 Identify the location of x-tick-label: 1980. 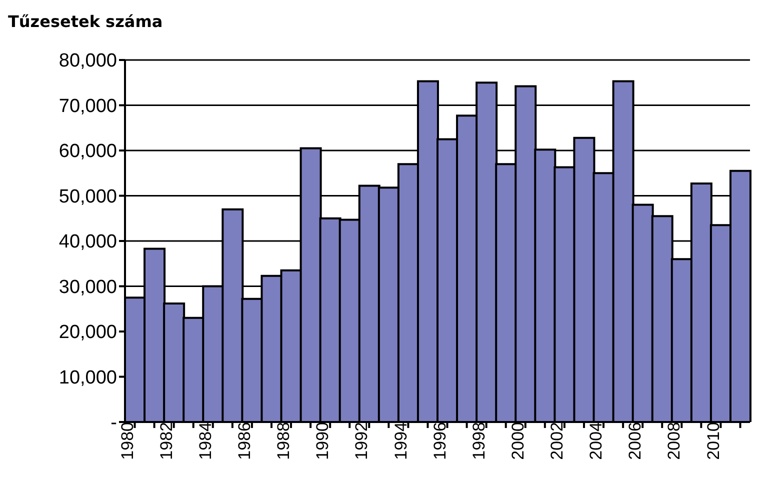
(127, 441).